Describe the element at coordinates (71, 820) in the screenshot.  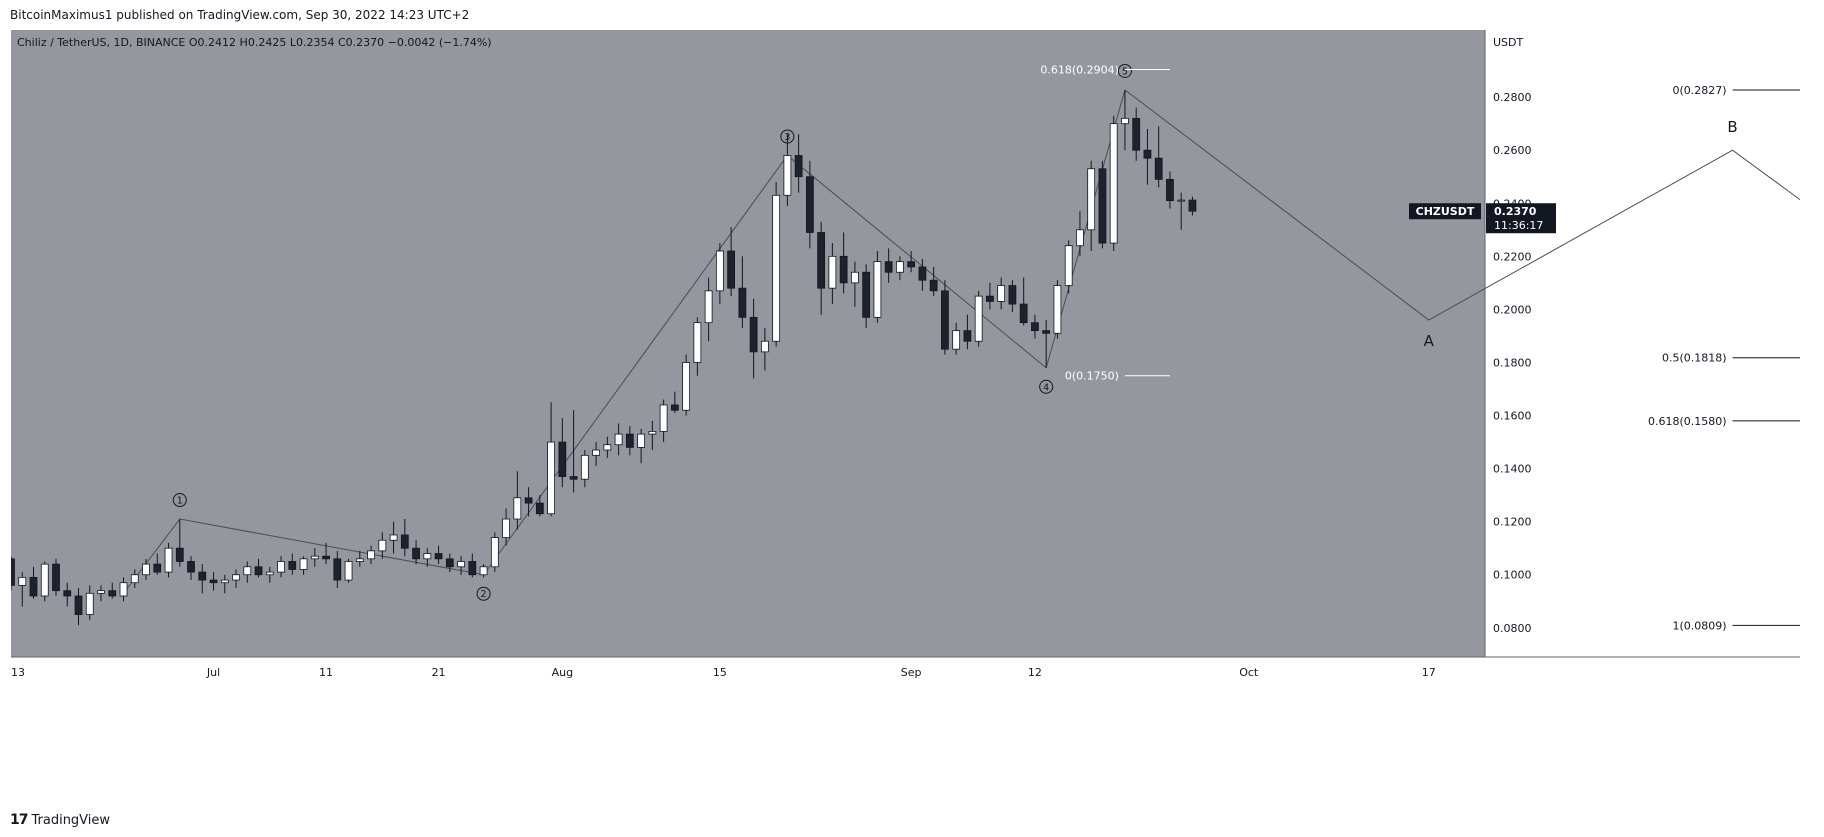
I see `footer-brand: TradingView` at that location.